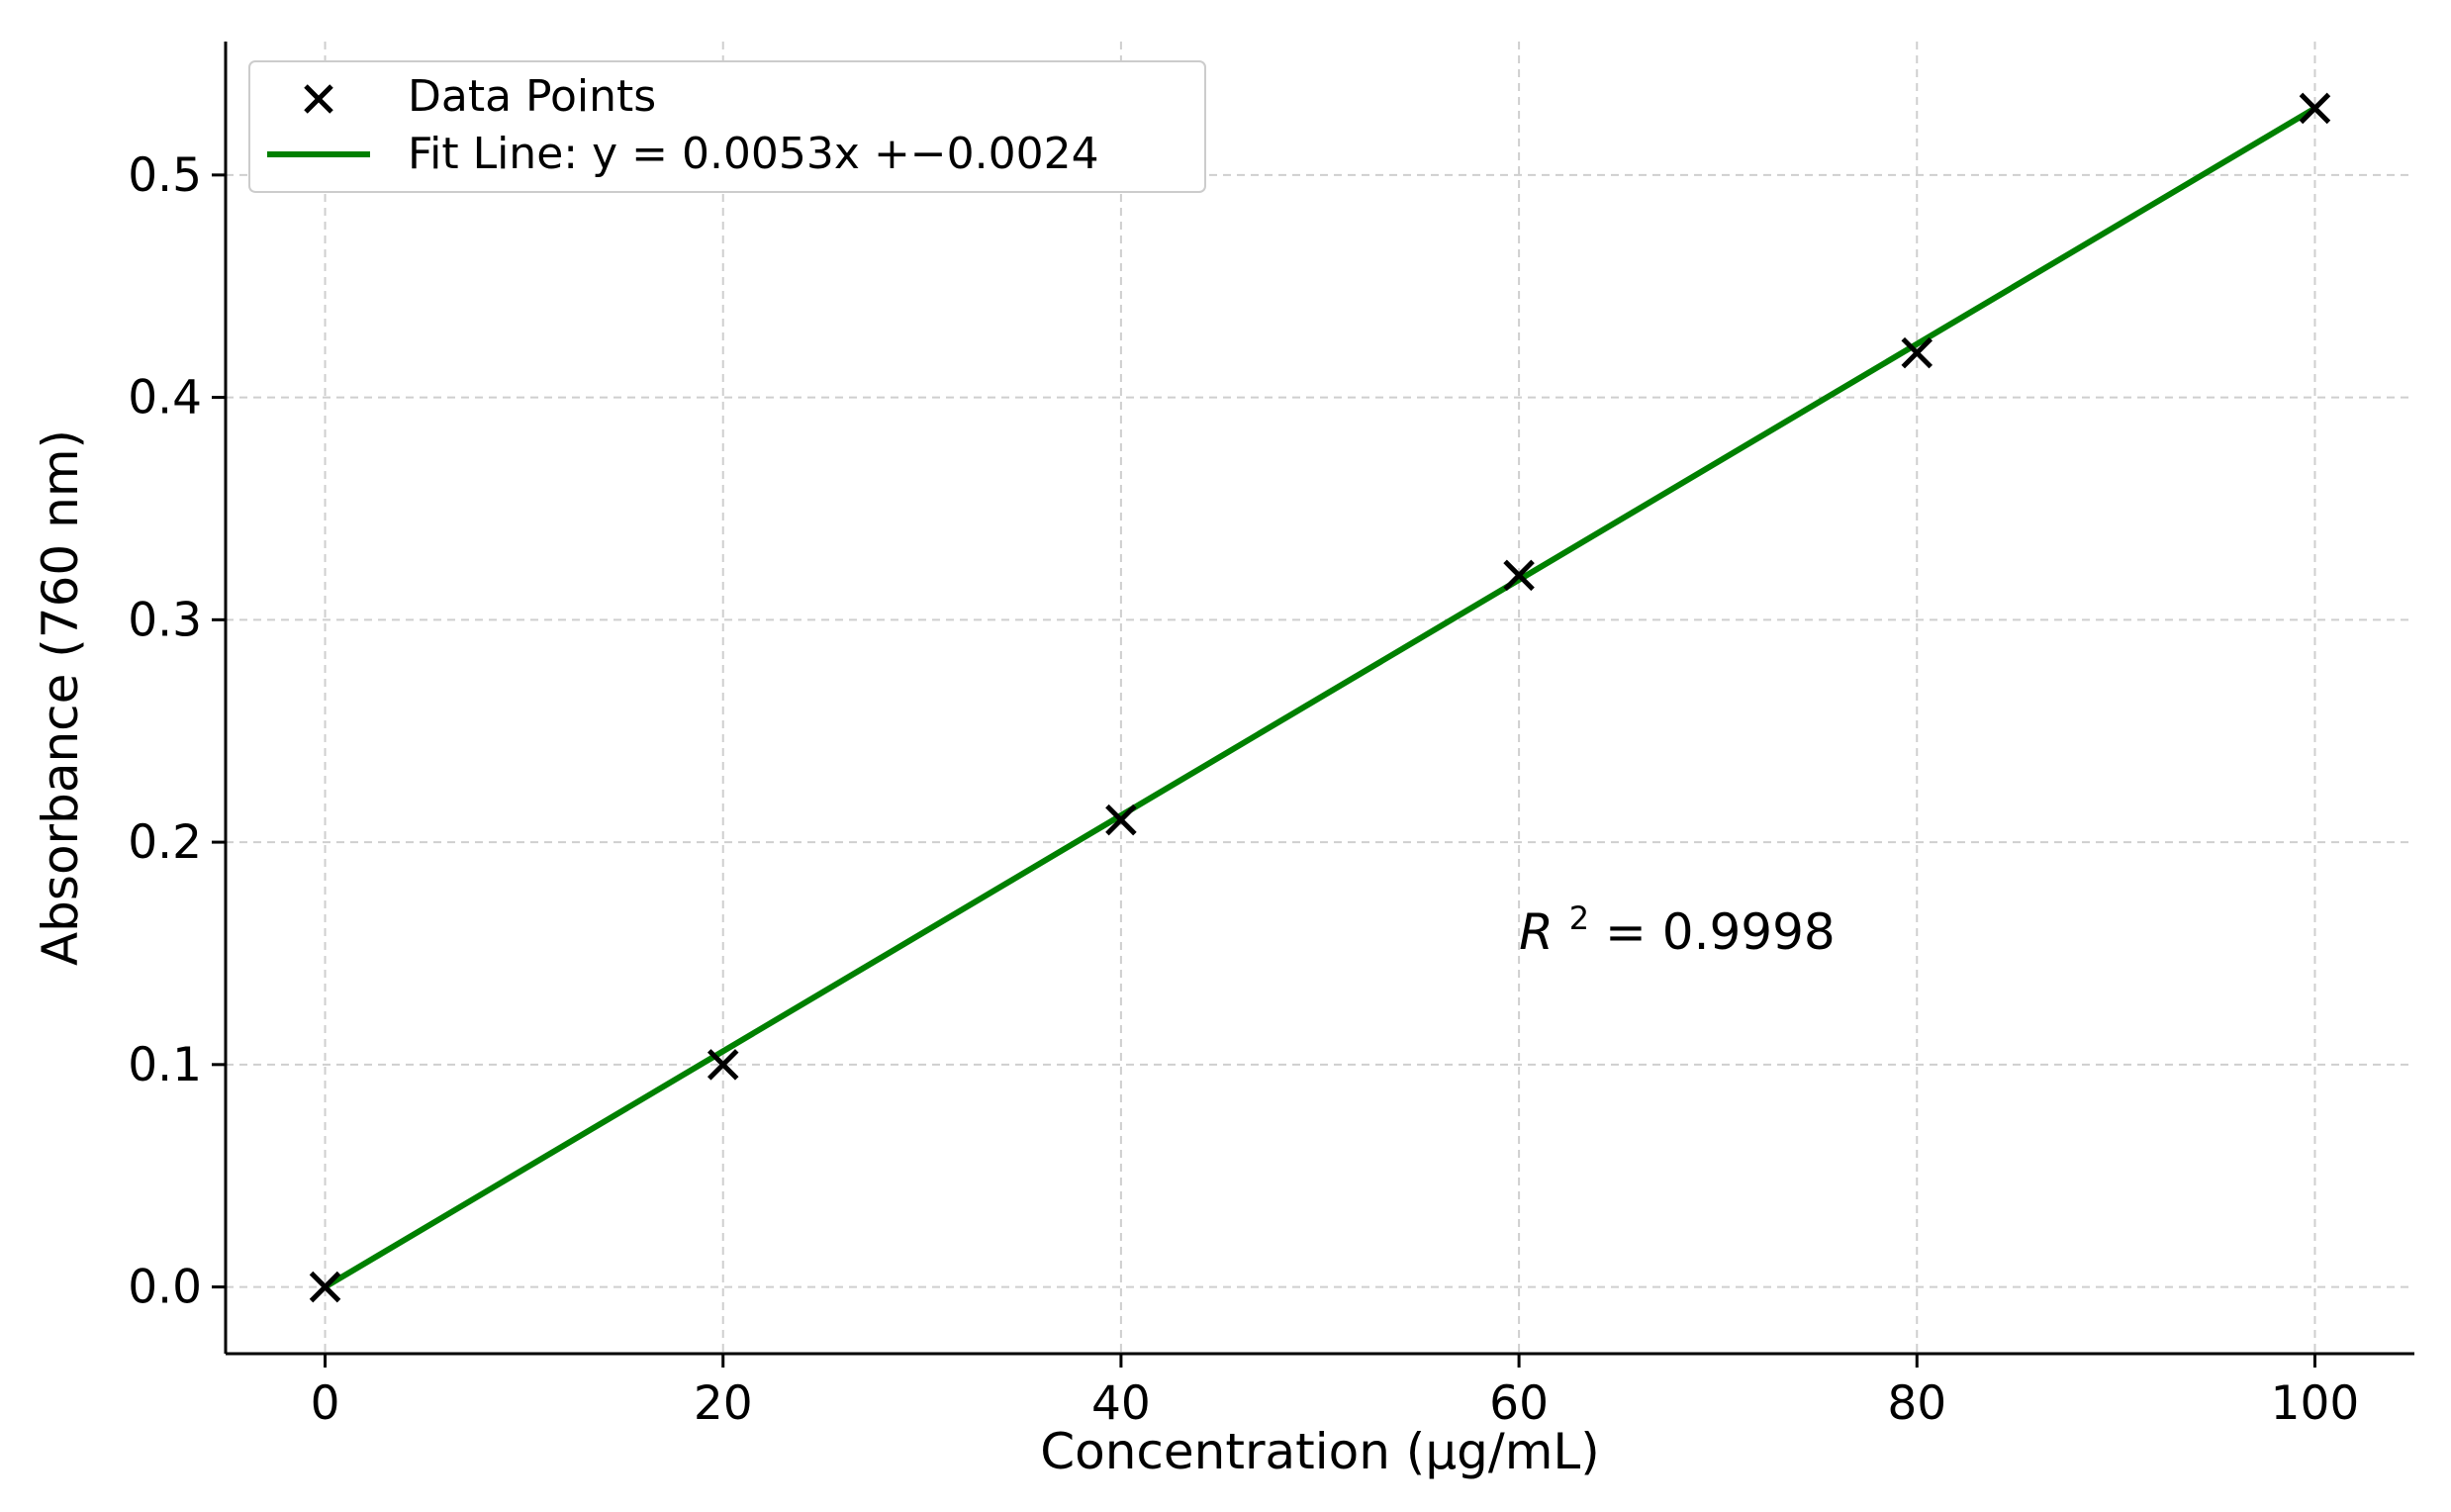  What do you see at coordinates (1917, 1403) in the screenshot?
I see `x-tick-label: 80` at bounding box center [1917, 1403].